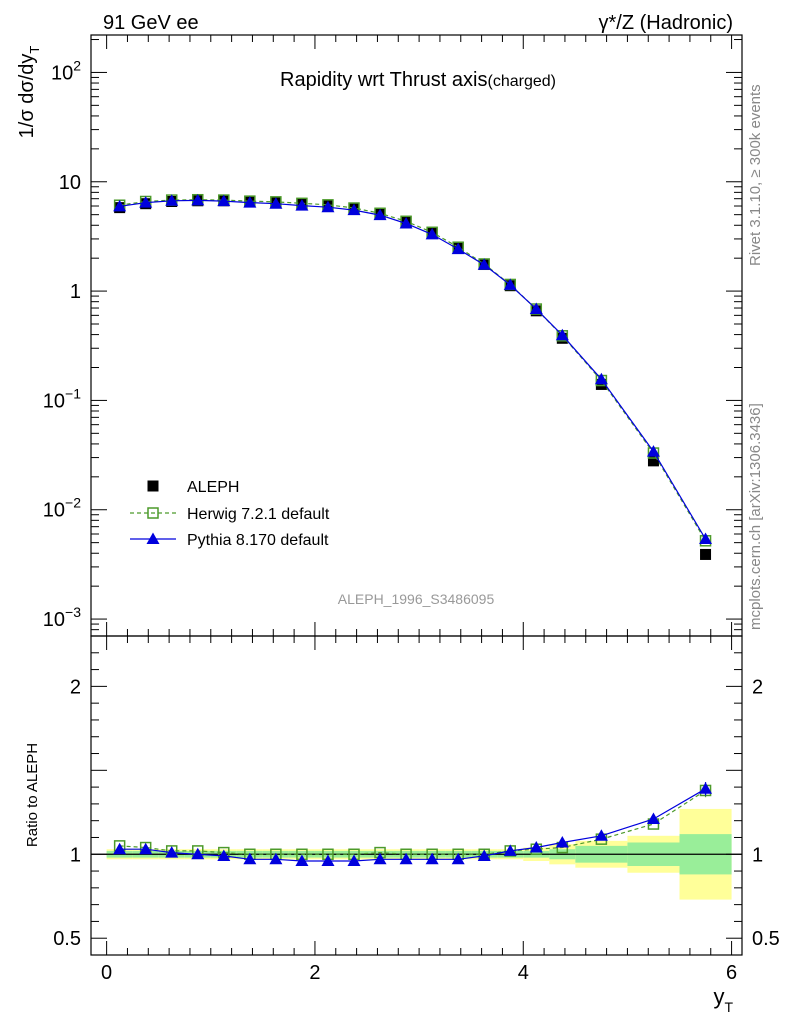 This screenshot has height=1024, width=786. I want to click on y-tick-exponent: 2, so click(77, 65).